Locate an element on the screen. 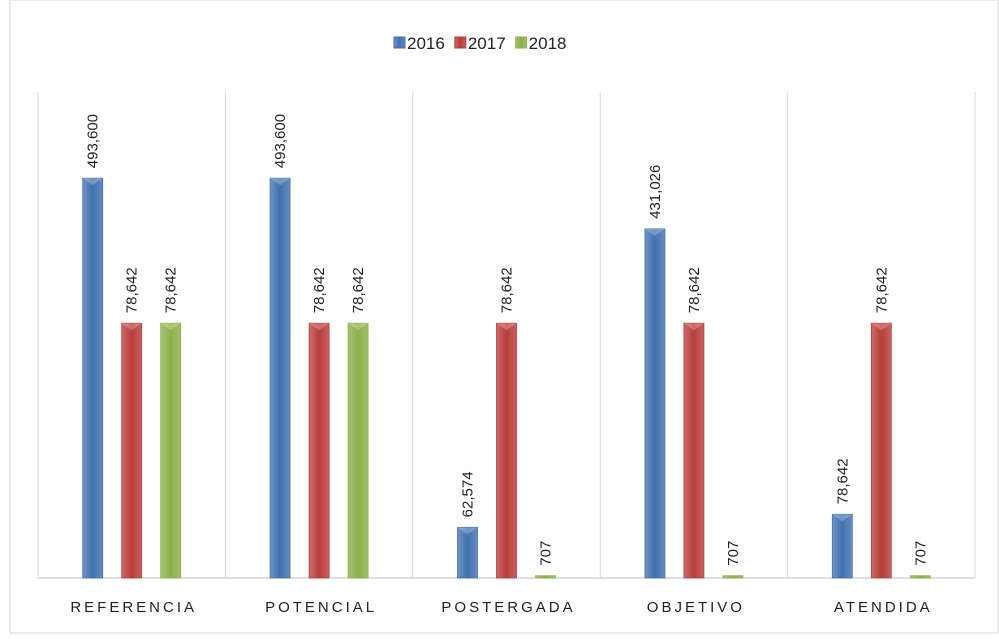  data-label: 62,574 is located at coordinates (468, 494).